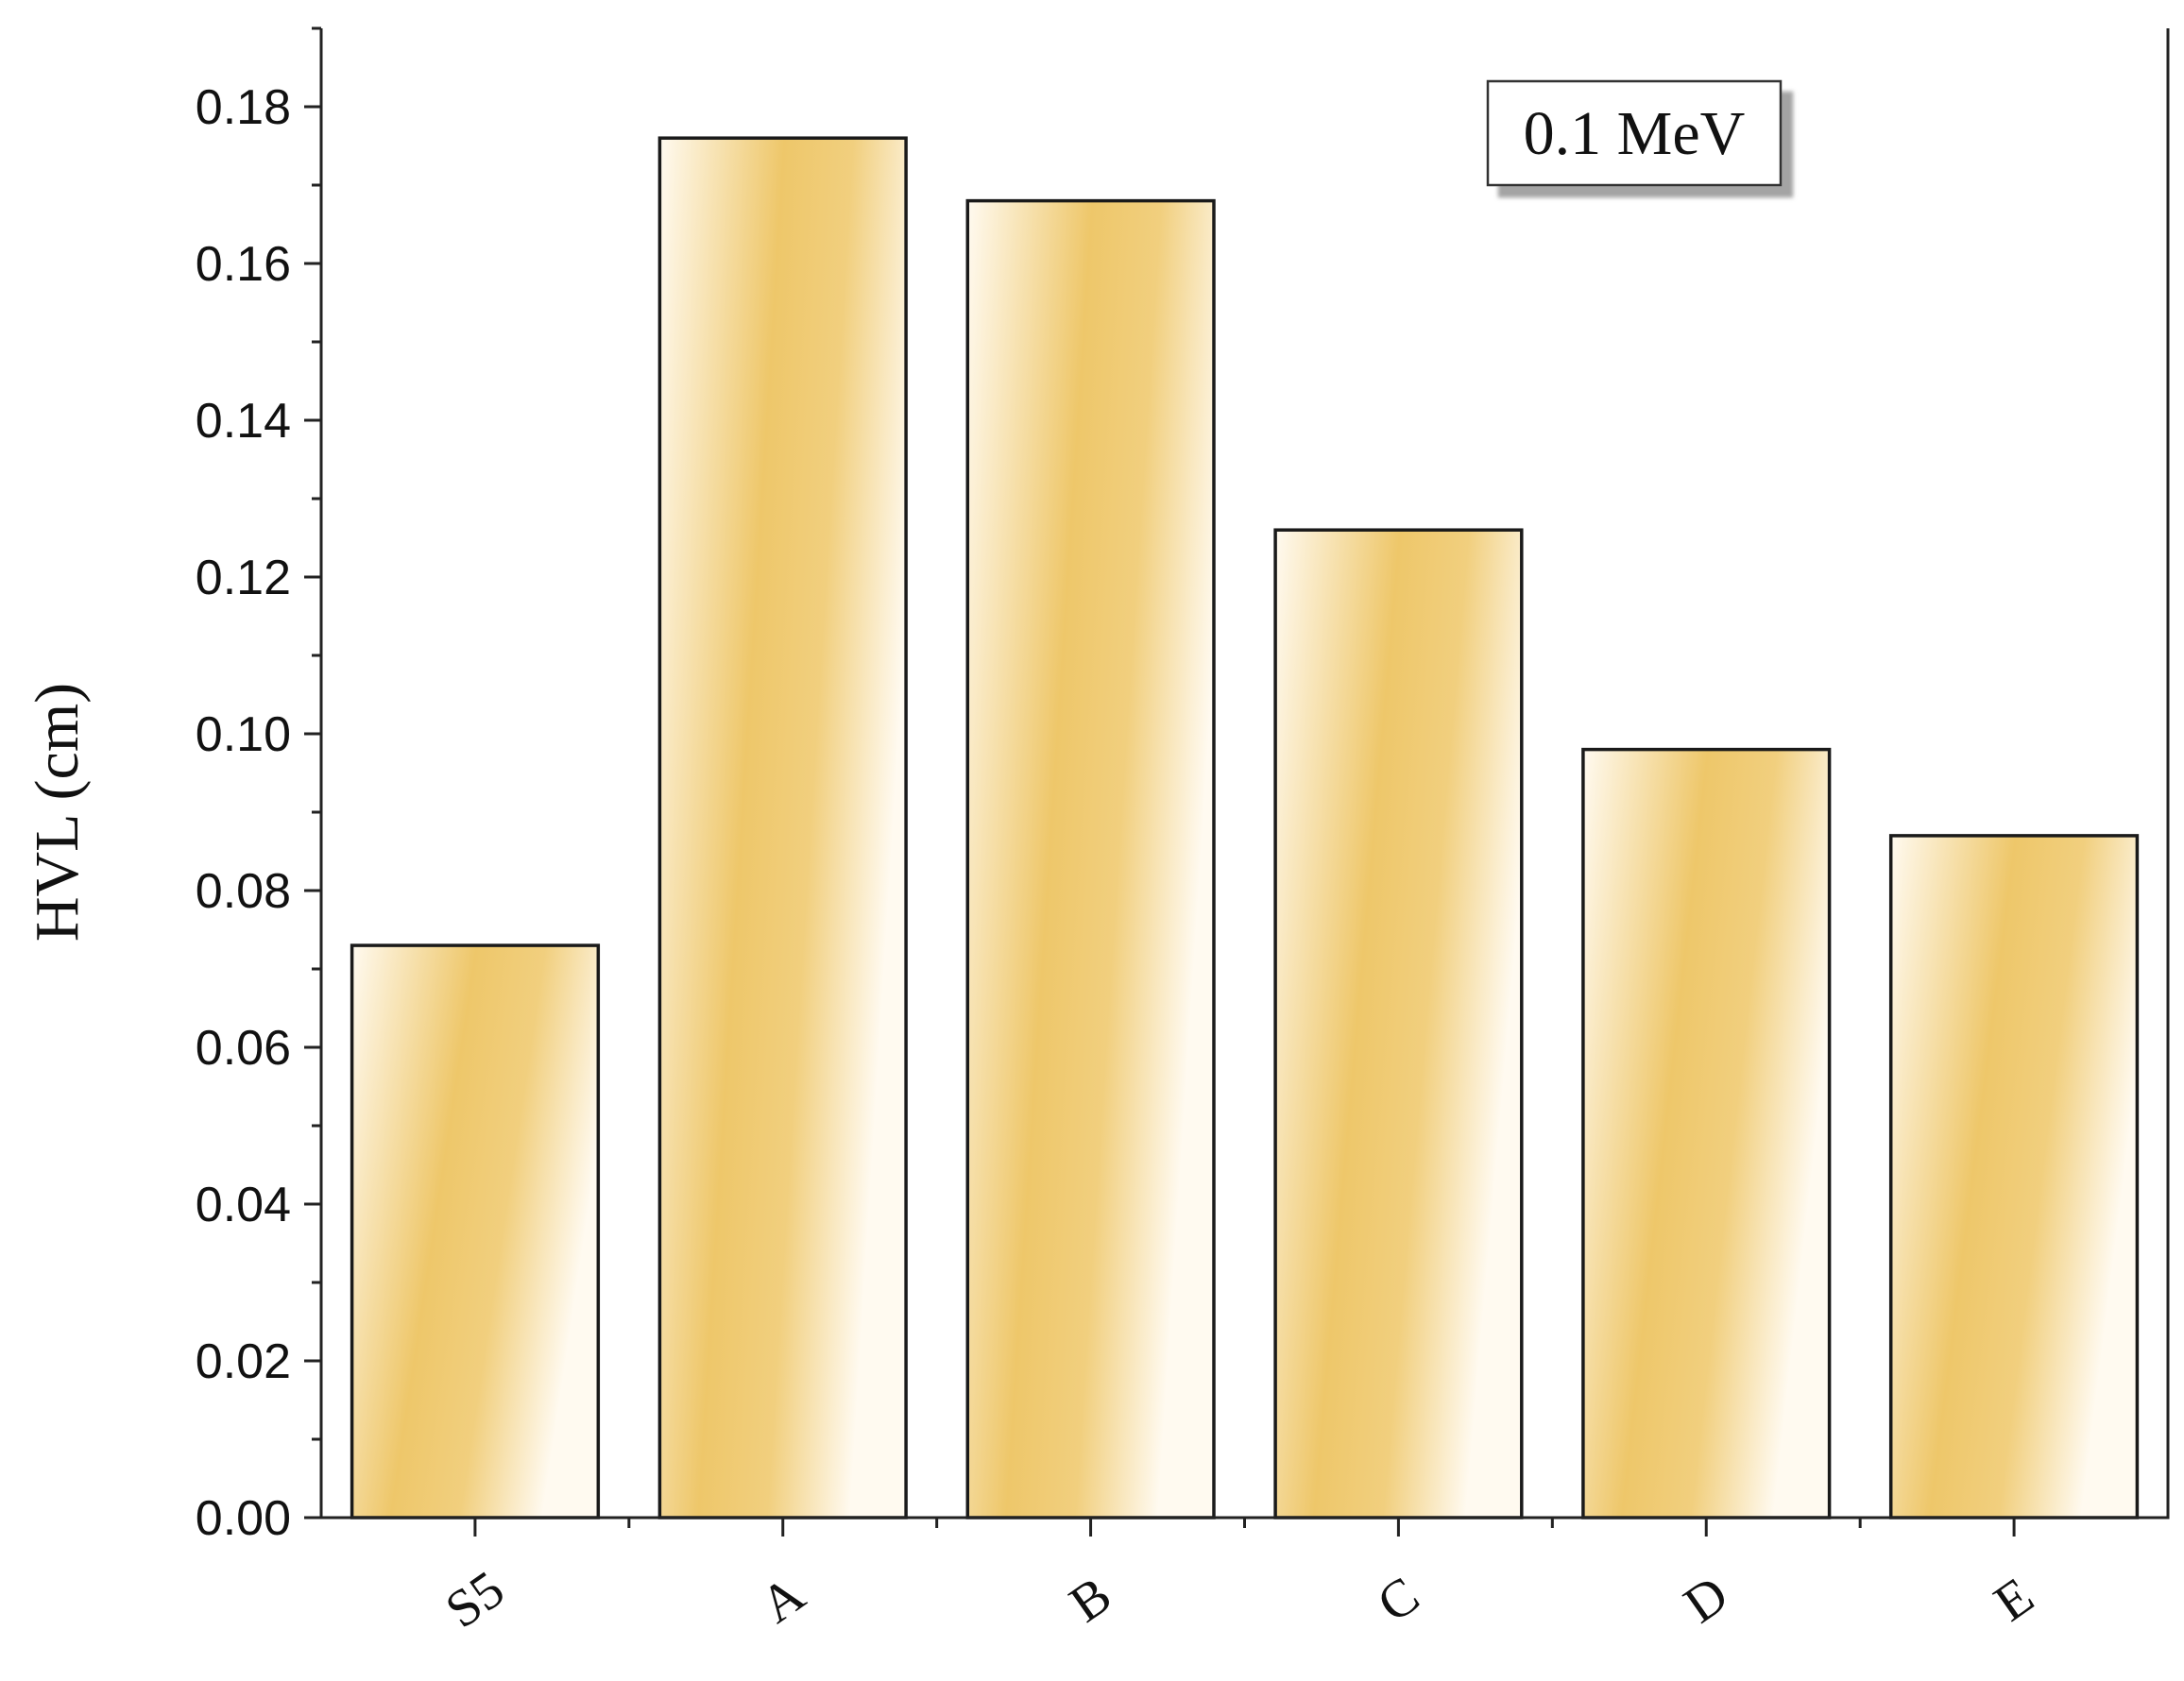  I want to click on y-axis-title: HVL (cm), so click(58, 812).